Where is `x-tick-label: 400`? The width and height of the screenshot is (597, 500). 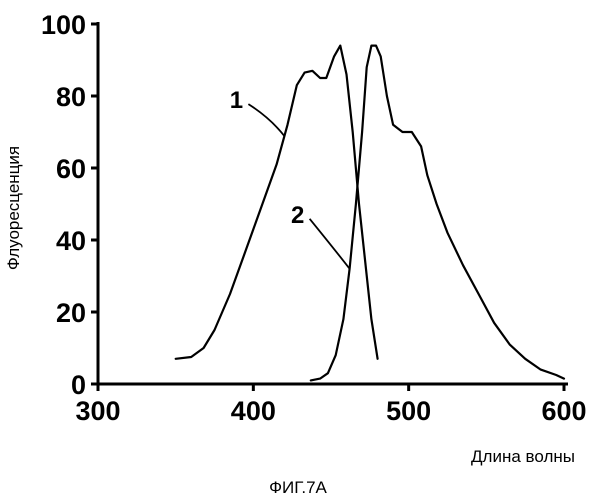 x-tick-label: 400 is located at coordinates (253, 411).